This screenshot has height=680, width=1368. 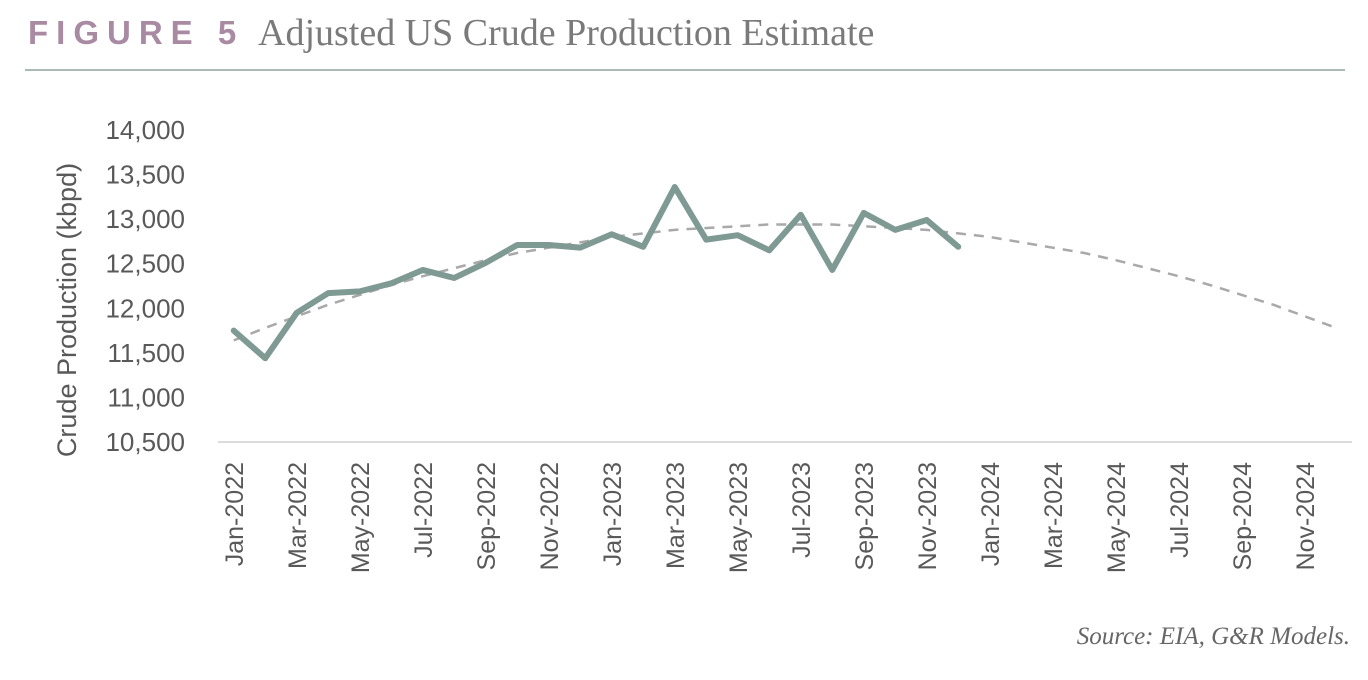 I want to click on y-tick-label: 11,500, so click(x=146, y=353).